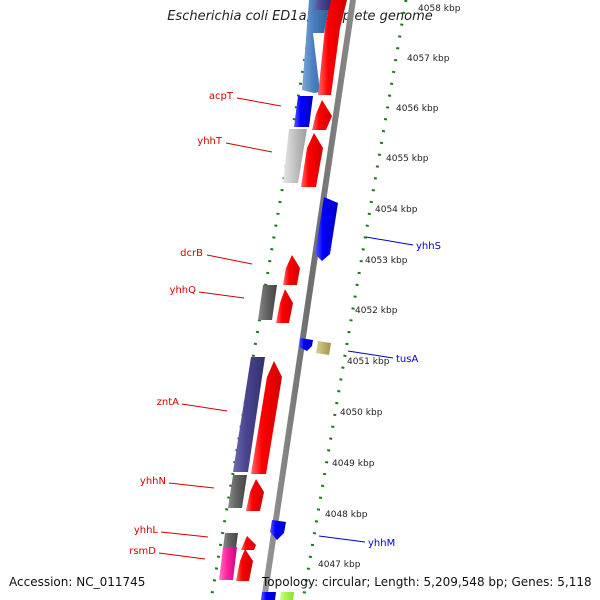  Describe the element at coordinates (376, 311) in the screenshot. I see `kbp-label: 4052 kbp` at that location.